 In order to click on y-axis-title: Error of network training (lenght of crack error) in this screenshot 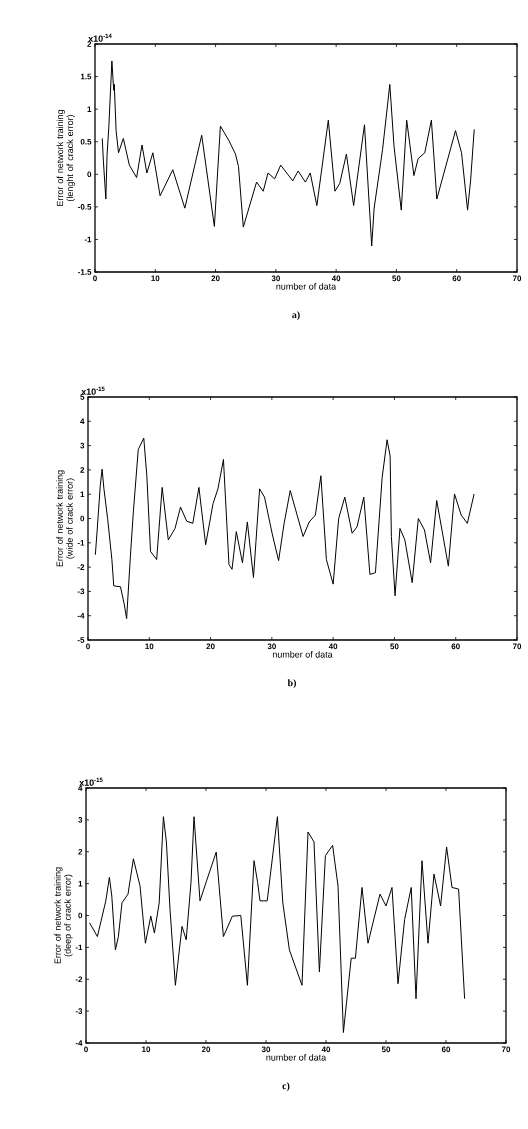, I will do `click(65, 158)`.